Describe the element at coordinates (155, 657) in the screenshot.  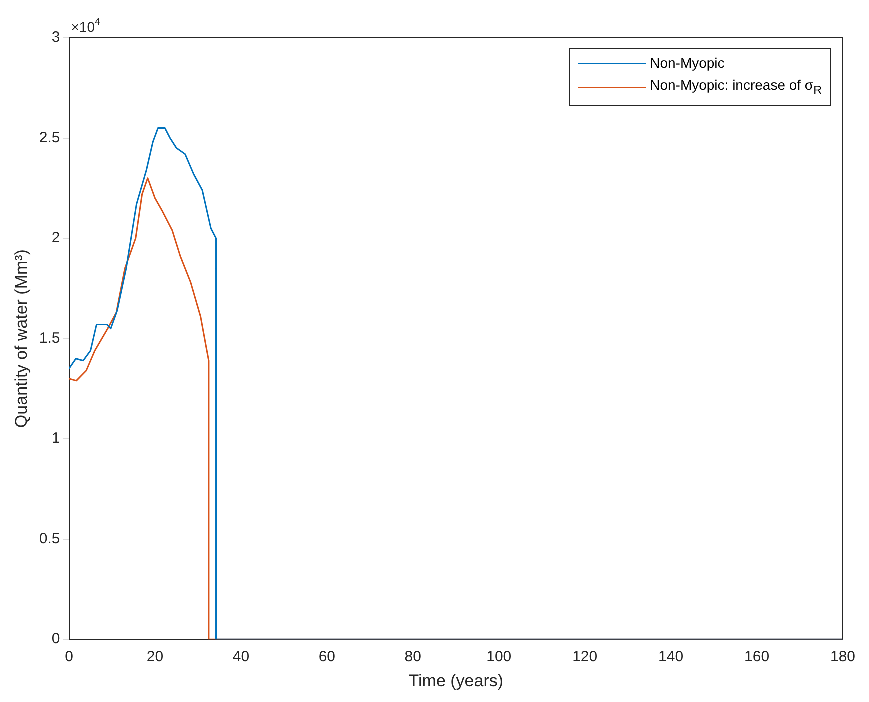
I see `x-tick-label: 20` at that location.